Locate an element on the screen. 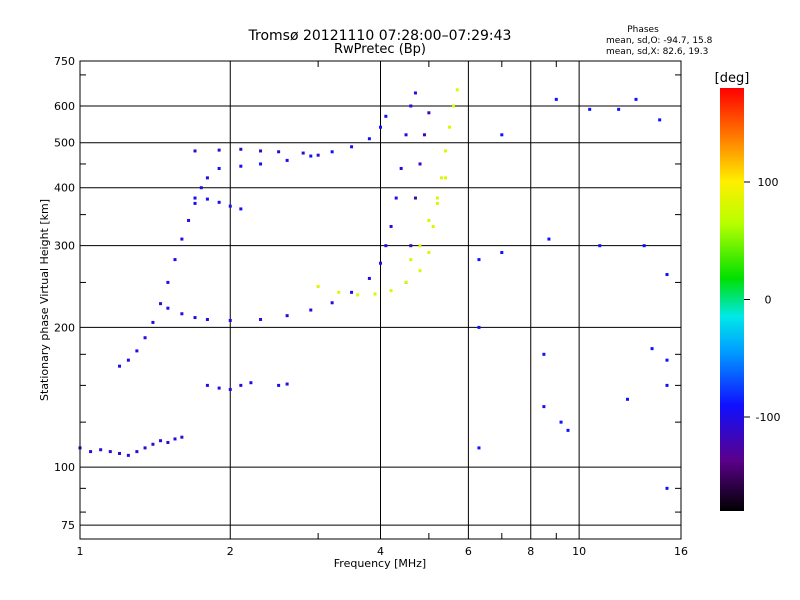 The image size is (800, 600). x-tick-label: 10 is located at coordinates (579, 551).